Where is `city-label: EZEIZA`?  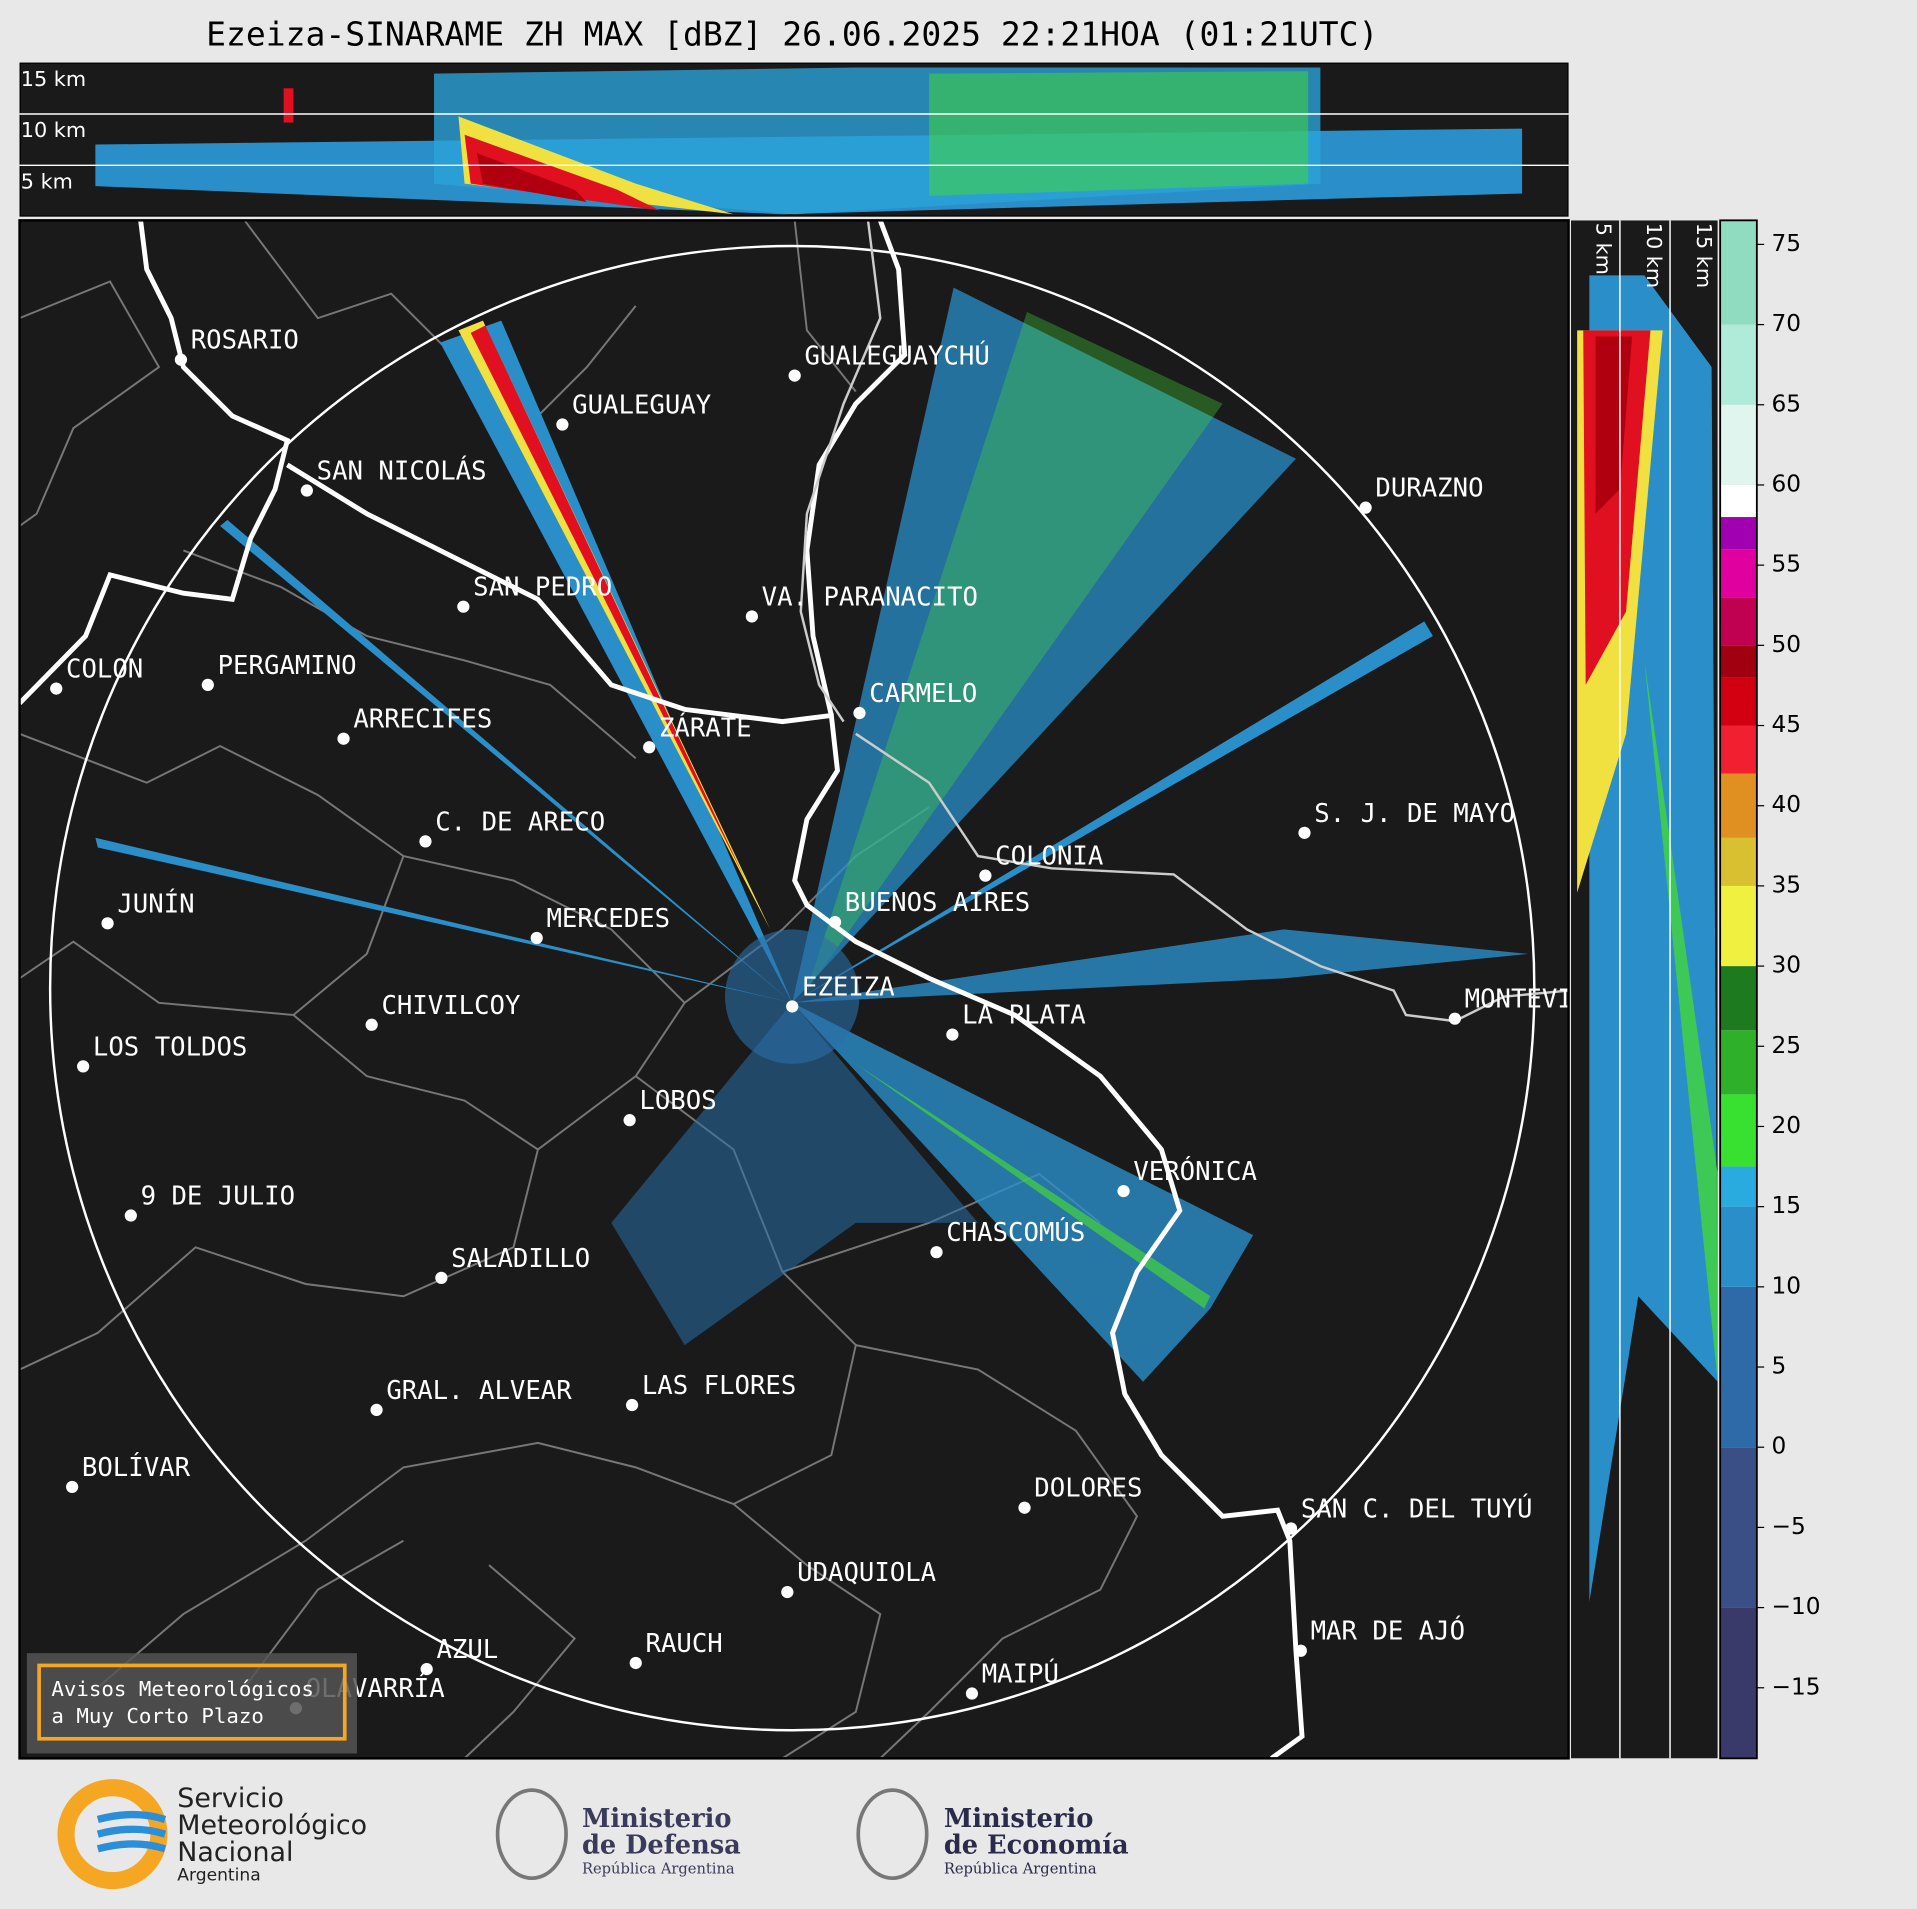
city-label: EZEIZA is located at coordinates (848, 987).